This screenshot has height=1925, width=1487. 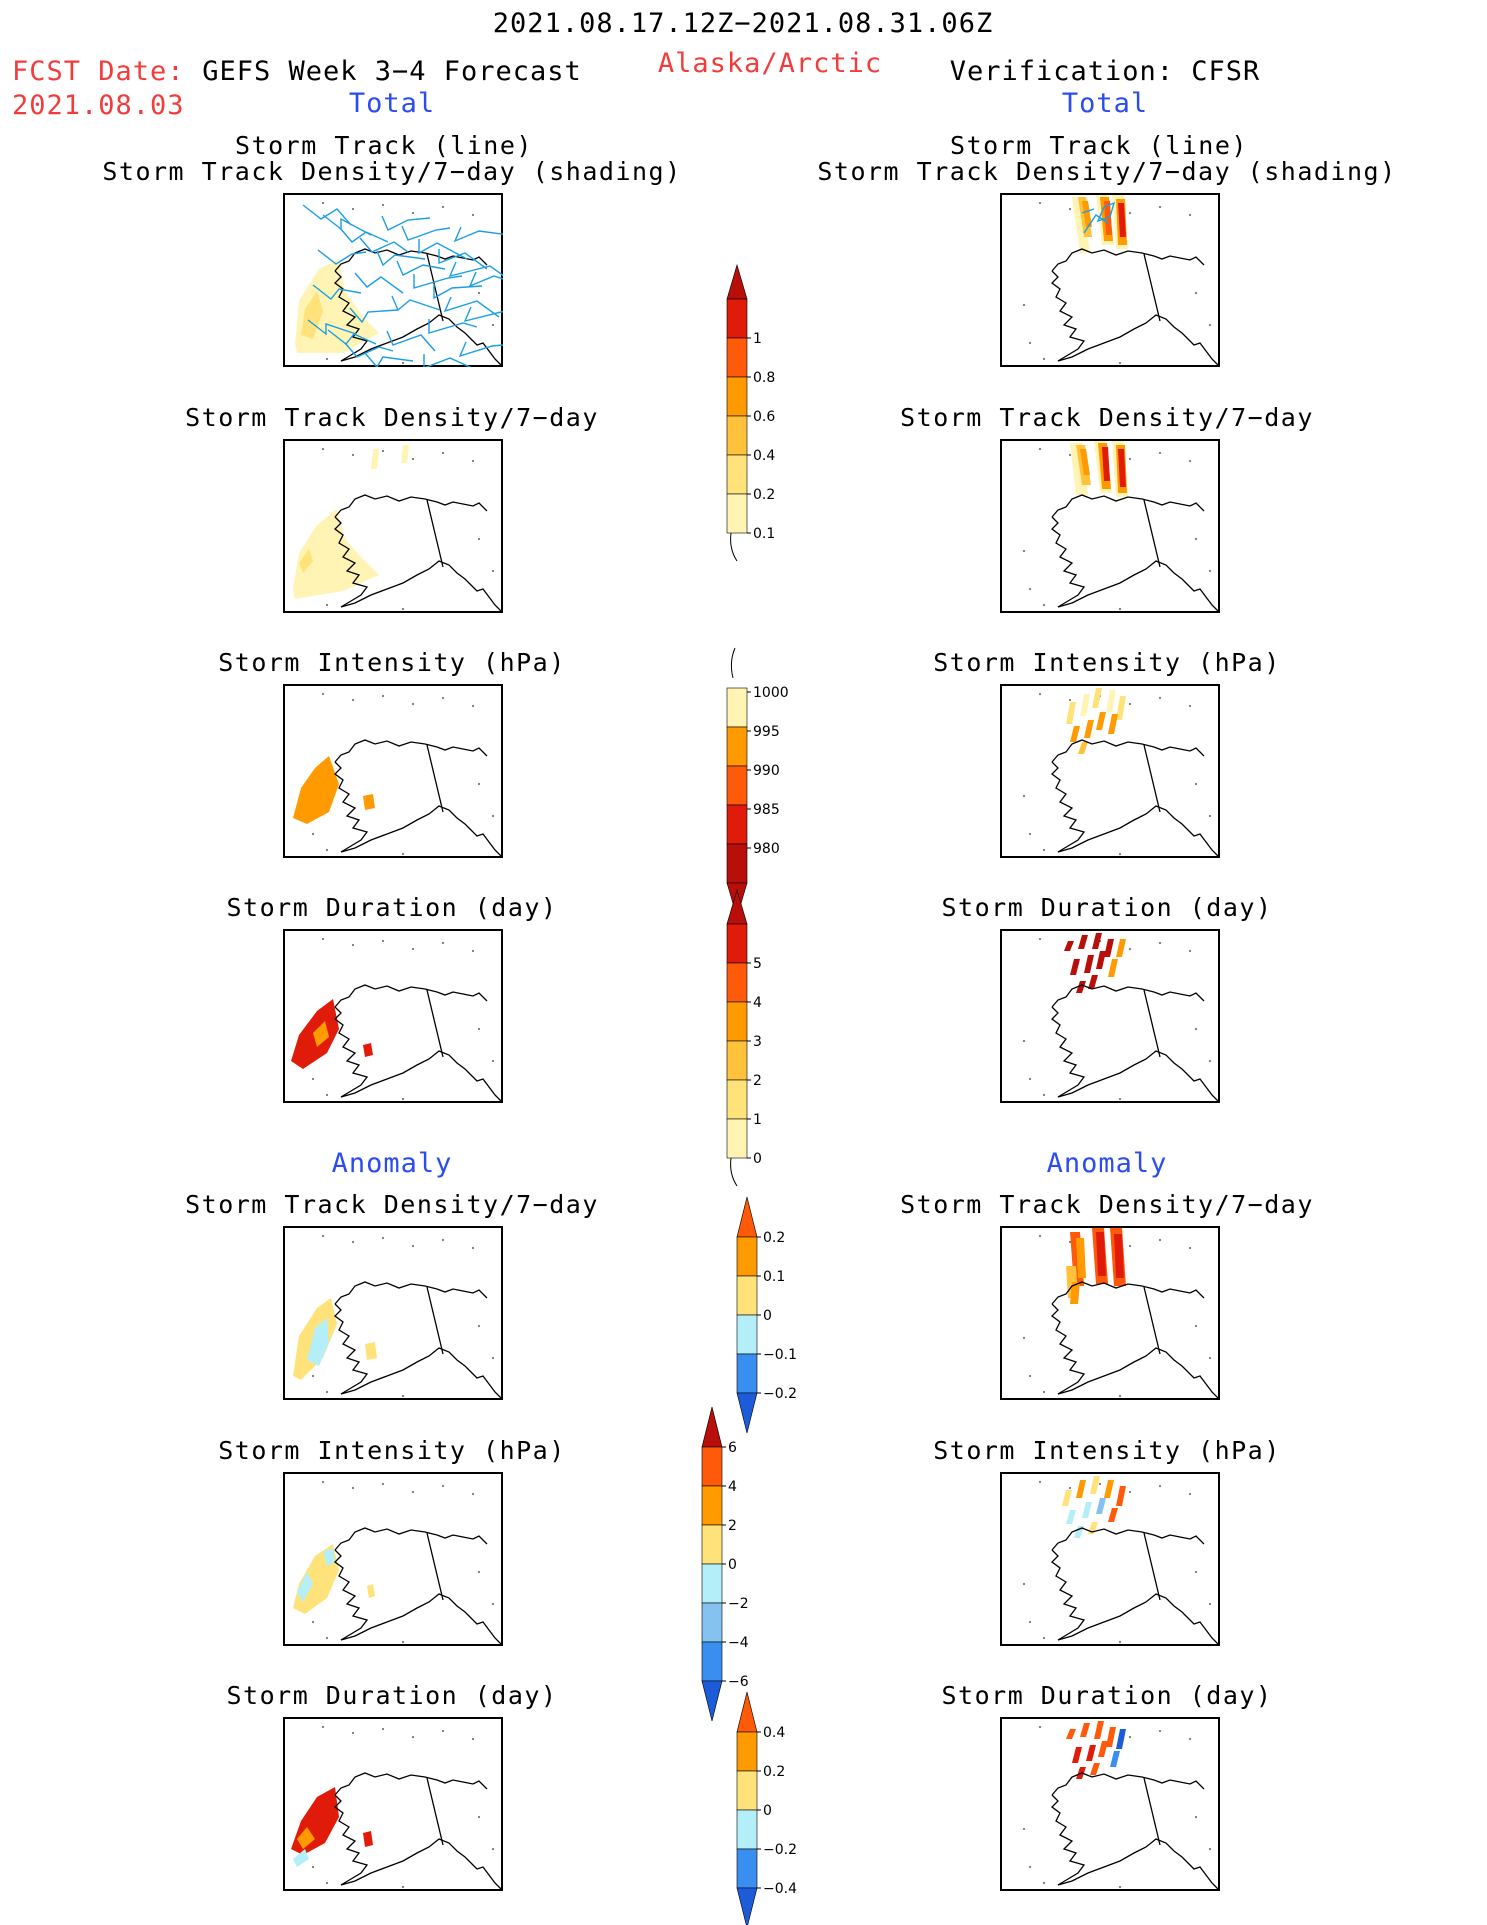 I want to click on region-title: Alaska/Arctic, so click(x=770, y=63).